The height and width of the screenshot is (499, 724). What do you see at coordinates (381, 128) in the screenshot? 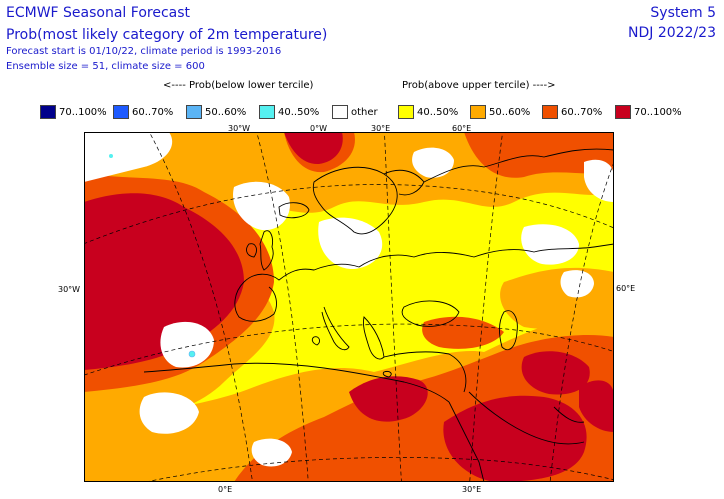
I see `label-top-30e: 30°E` at bounding box center [381, 128].